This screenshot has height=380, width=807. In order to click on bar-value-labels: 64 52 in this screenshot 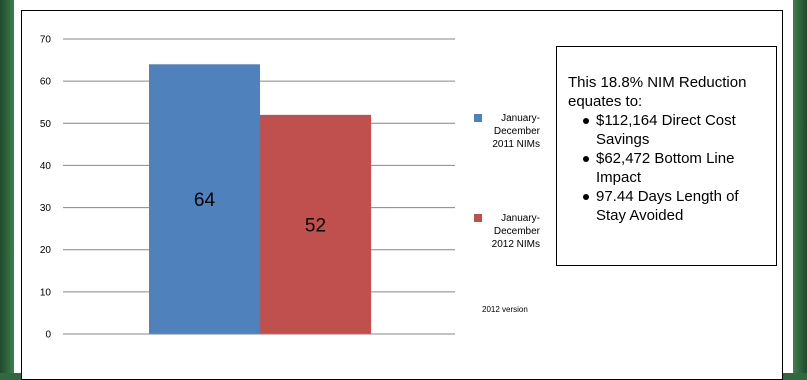, I will do `click(260, 213)`.